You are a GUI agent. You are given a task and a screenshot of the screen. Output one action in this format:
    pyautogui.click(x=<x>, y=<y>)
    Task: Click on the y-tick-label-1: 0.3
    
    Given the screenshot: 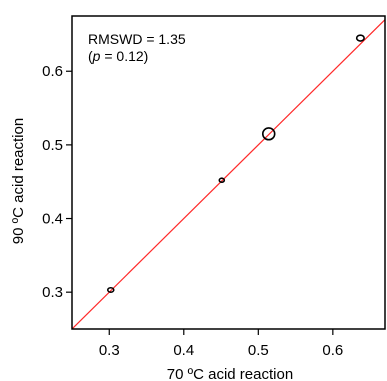 What is the action you would take?
    pyautogui.click(x=52, y=292)
    